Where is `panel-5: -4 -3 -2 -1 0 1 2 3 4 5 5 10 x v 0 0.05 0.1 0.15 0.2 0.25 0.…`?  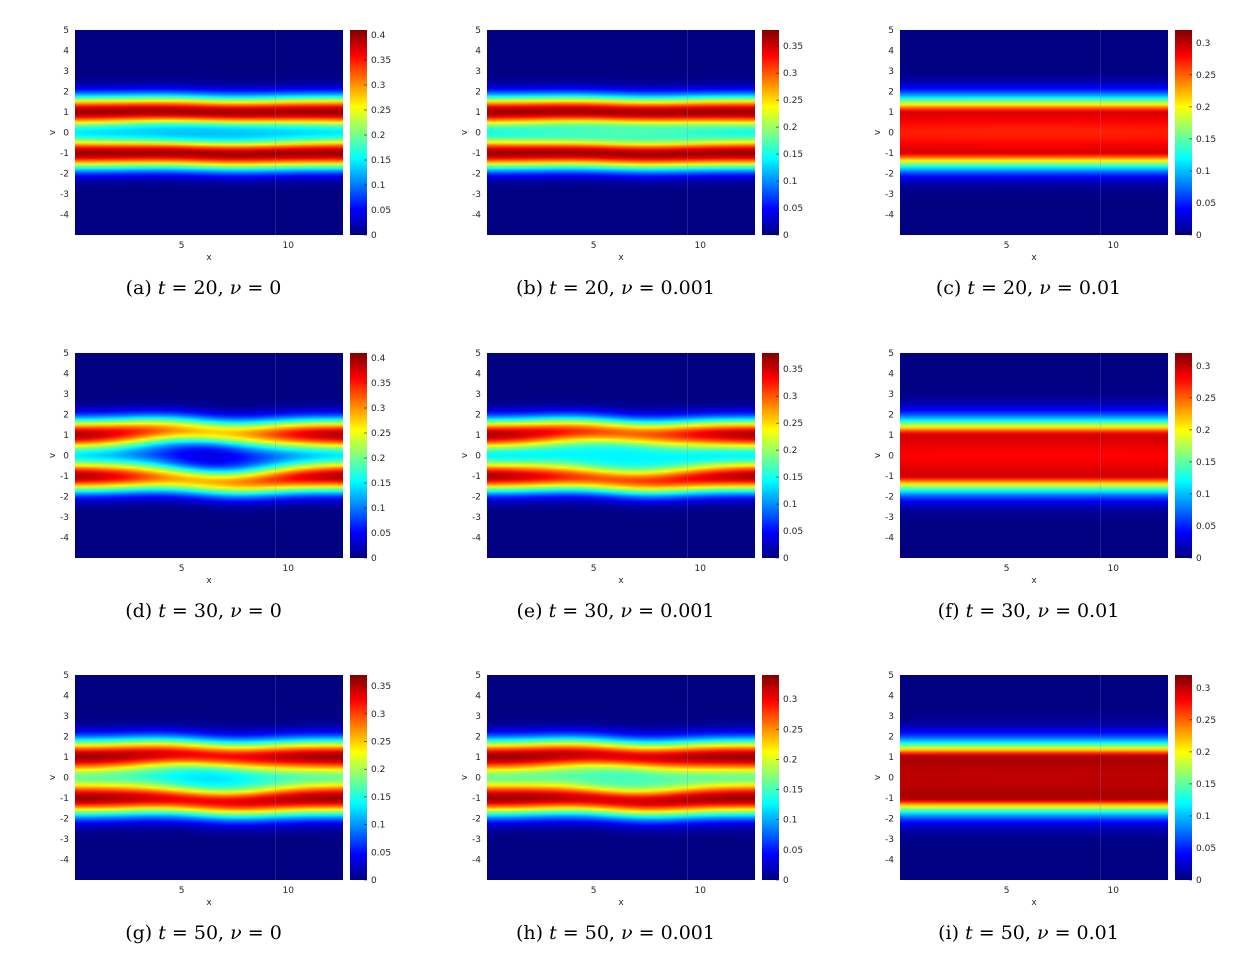
panel-5: -4 -3 -2 -1 0 1 2 3 4 5 5 10 x v 0 0.05 0.1 0.15 0.2 0.25 0.… is located at coordinates (1031, 473).